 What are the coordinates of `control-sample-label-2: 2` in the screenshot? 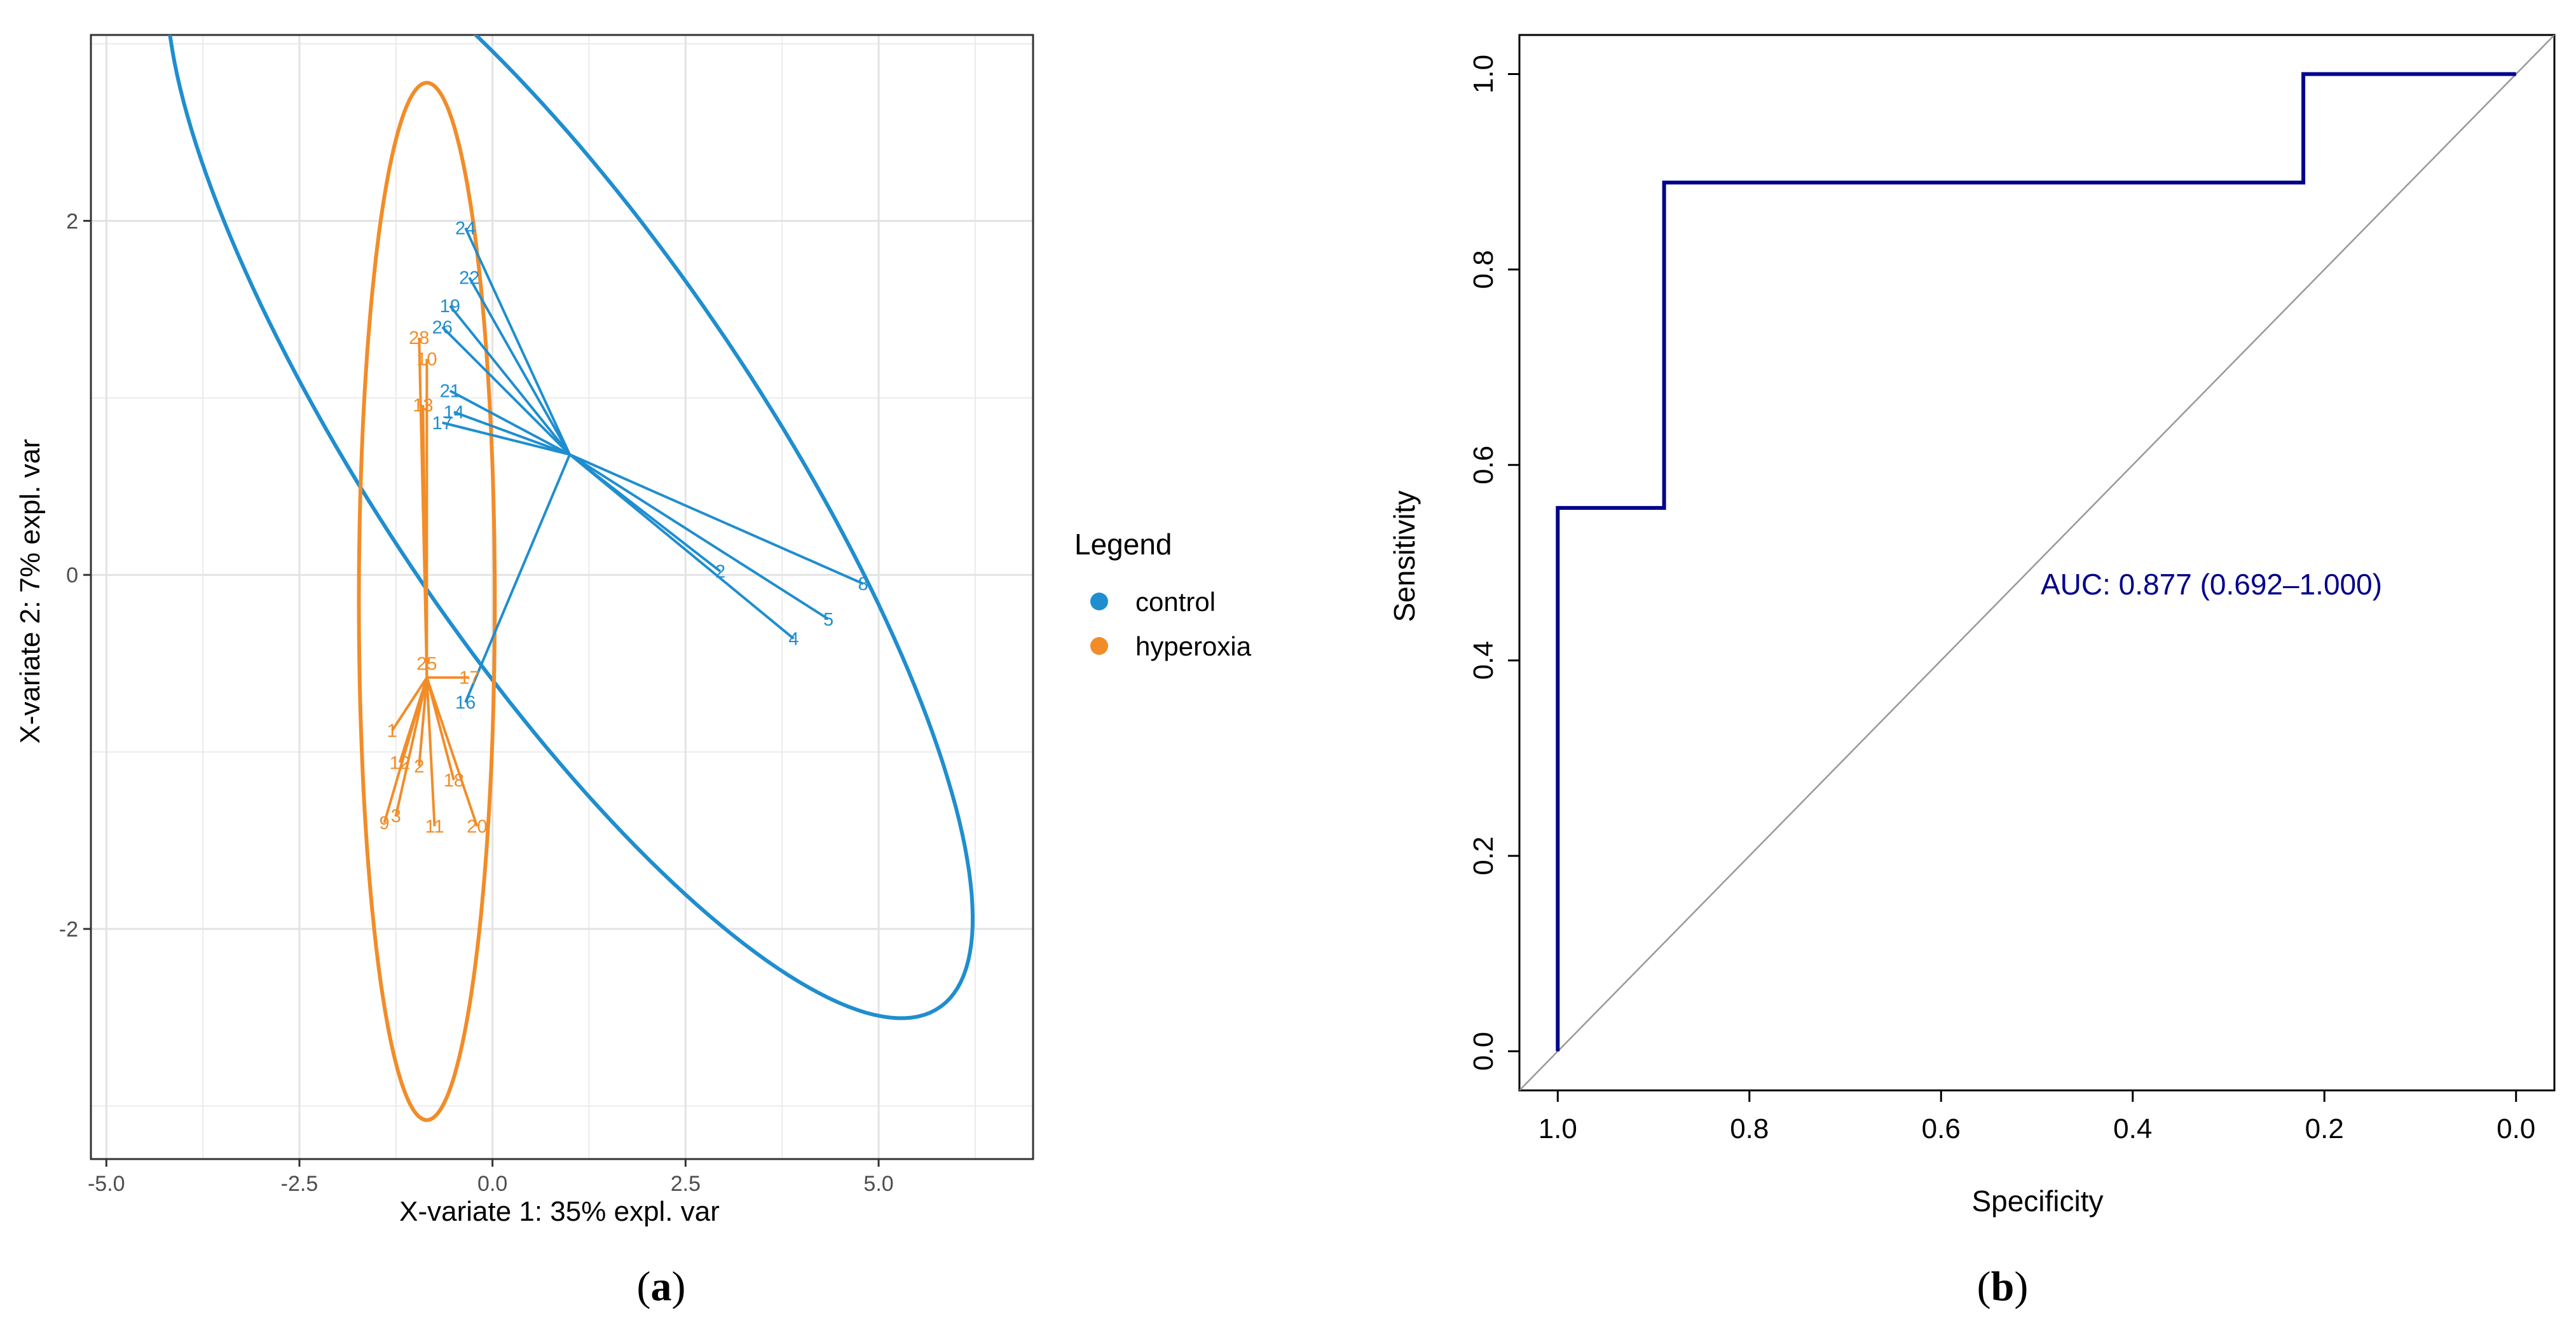 It's located at (720, 572).